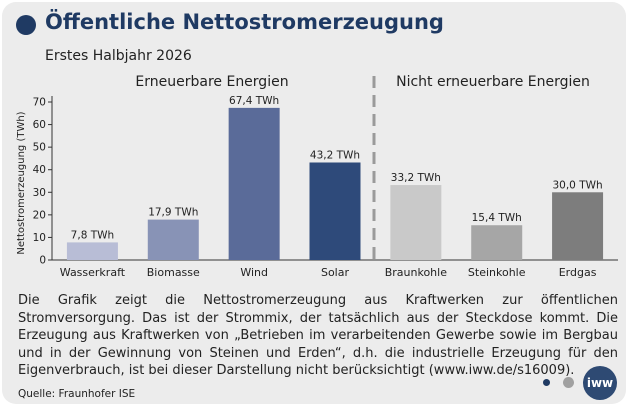 The width and height of the screenshot is (630, 408). Describe the element at coordinates (173, 213) in the screenshot. I see `bar-value-label: 17,9 TWh` at that location.